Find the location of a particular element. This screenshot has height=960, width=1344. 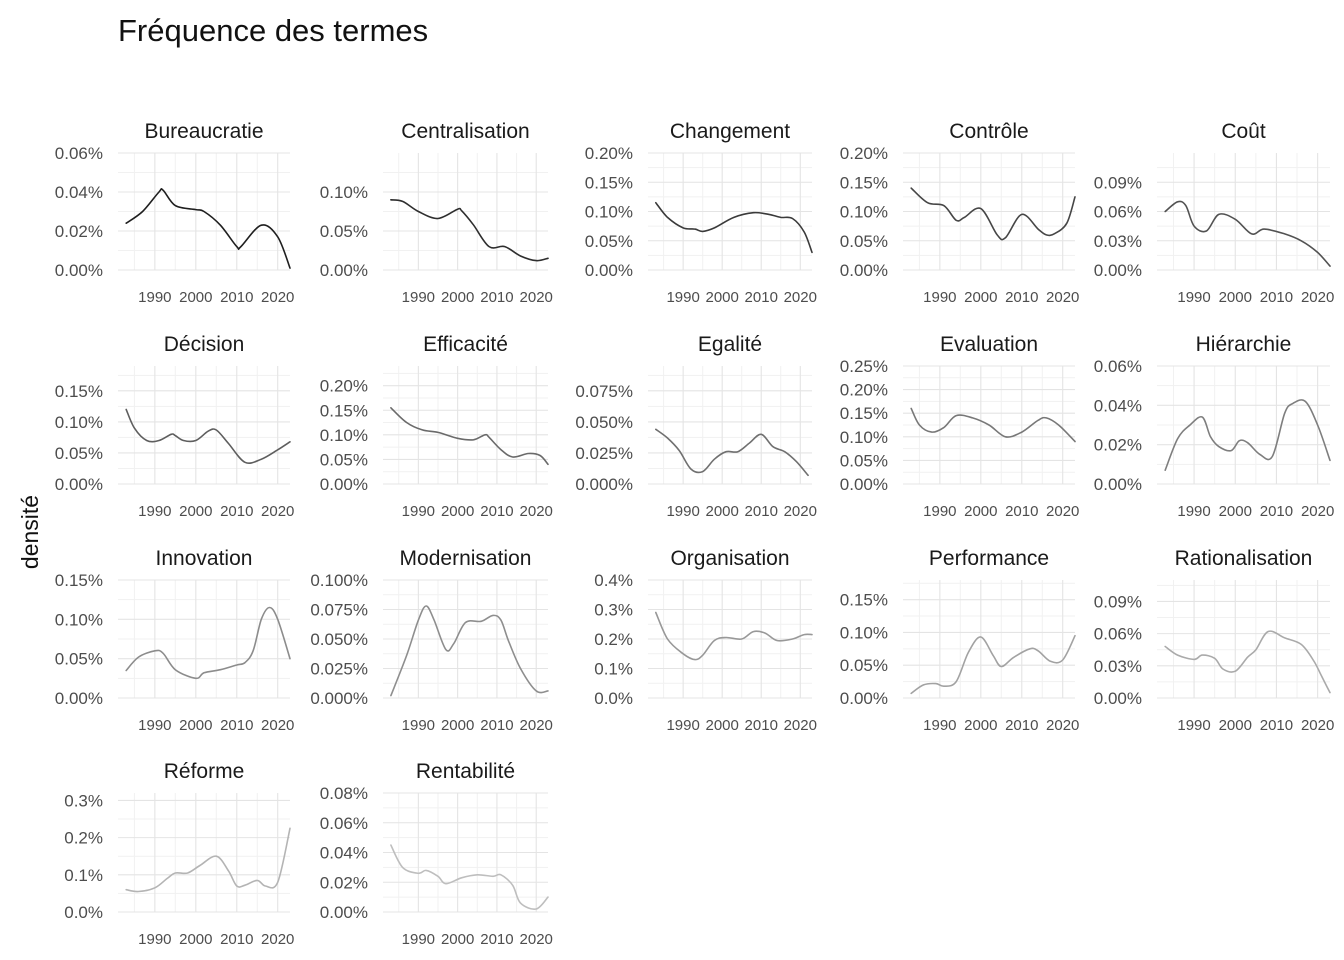

facet-title: Evaluation is located at coordinates (989, 344).